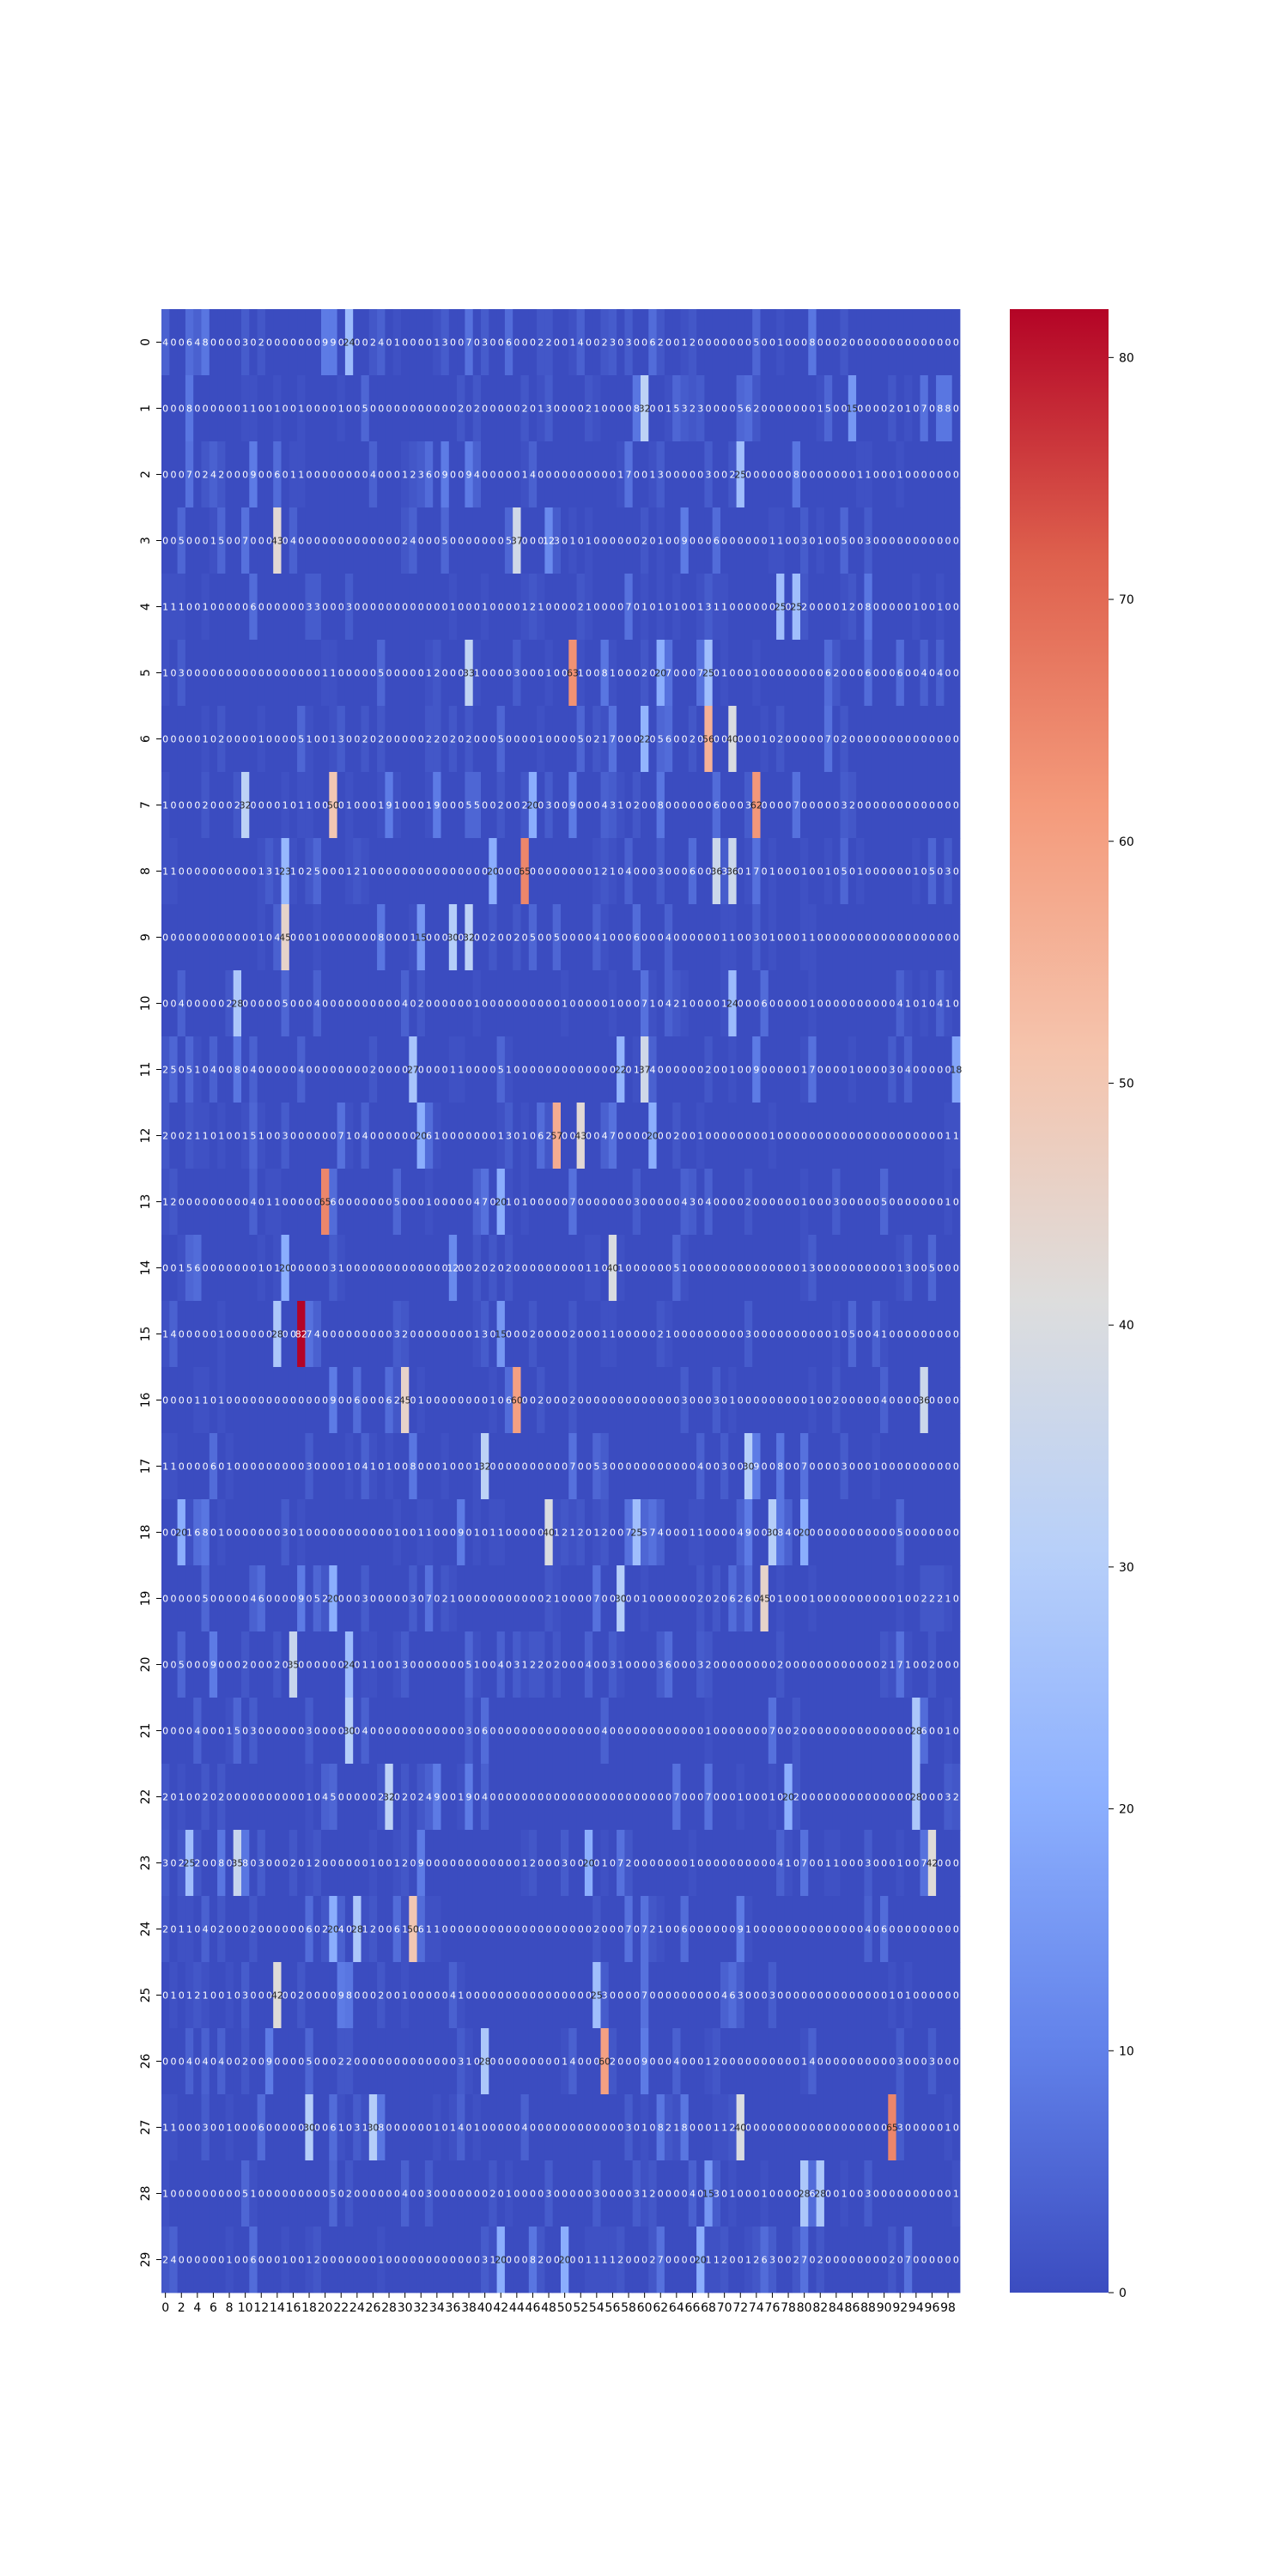 This screenshot has height=2576, width=1288. What do you see at coordinates (804, 541) in the screenshot?
I see `cell-annotation: 3` at bounding box center [804, 541].